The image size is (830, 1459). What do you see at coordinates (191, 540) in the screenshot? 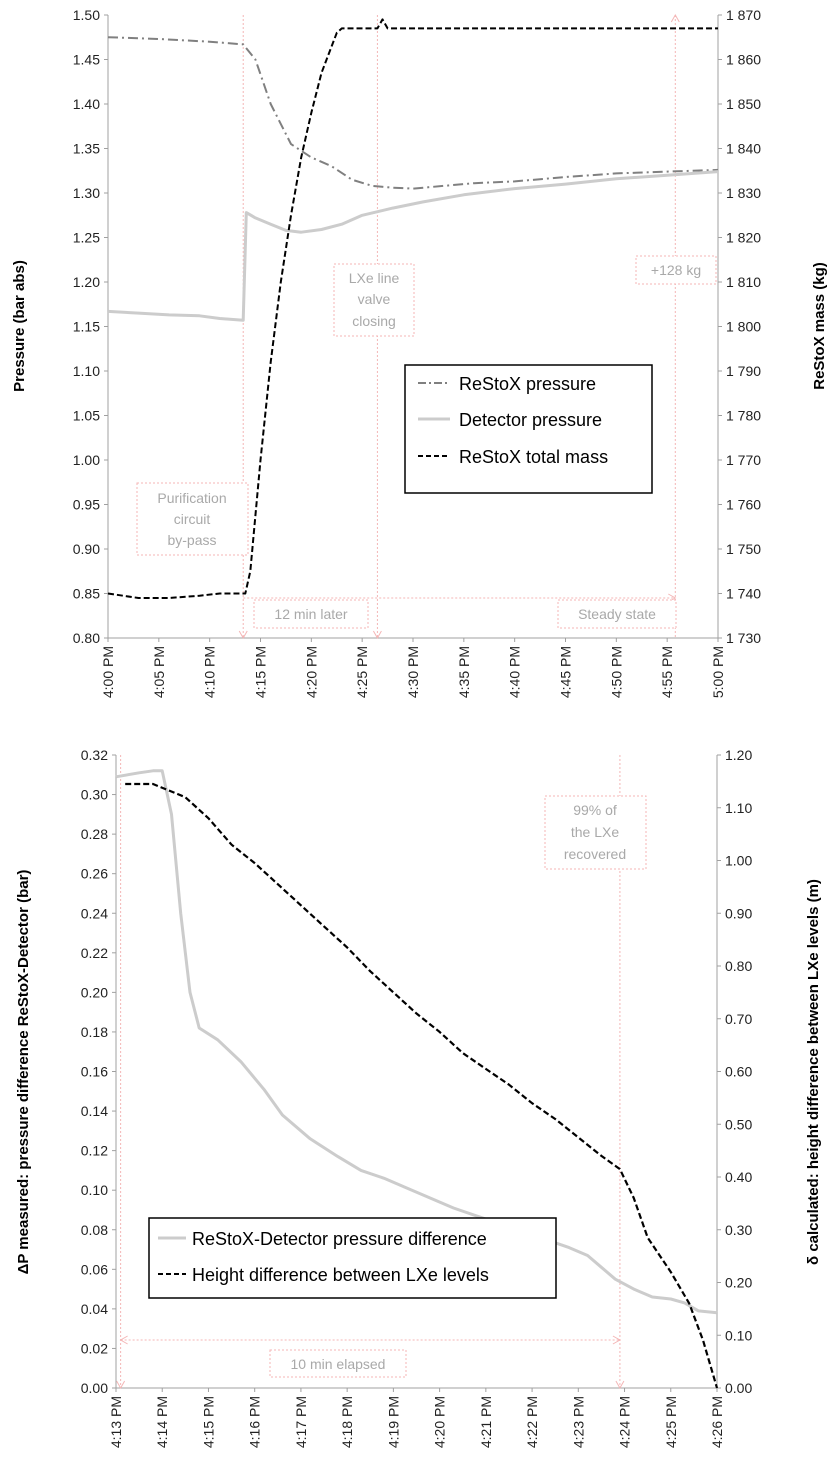
I see `annotation-purification-line3: by-pass` at bounding box center [191, 540].